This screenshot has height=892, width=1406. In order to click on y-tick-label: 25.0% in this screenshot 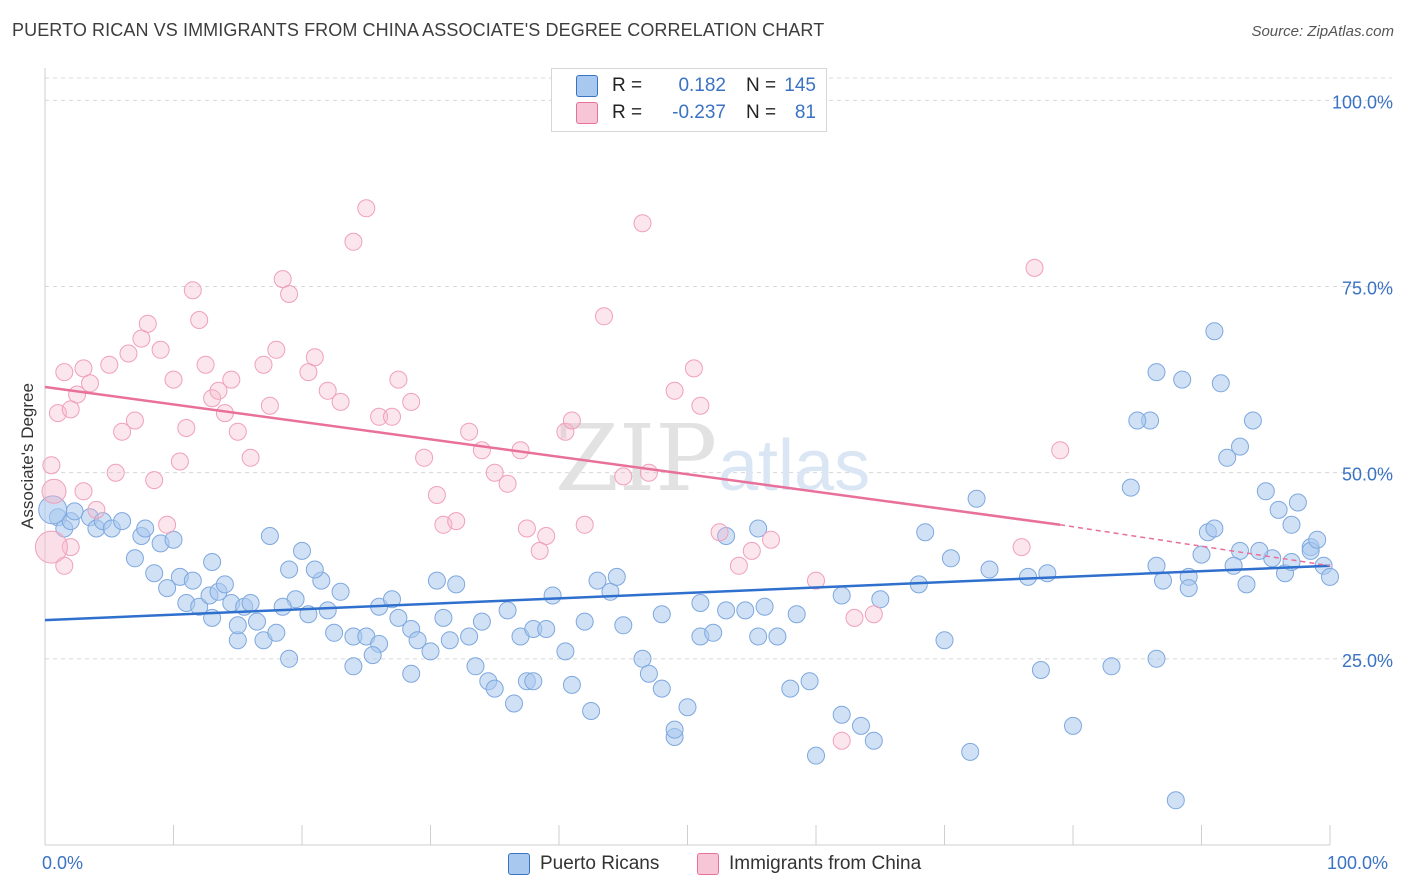, I will do `click(1367, 661)`.